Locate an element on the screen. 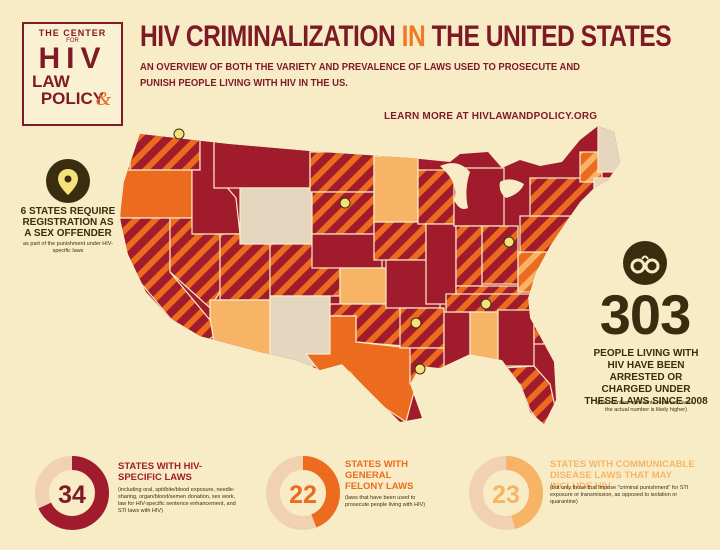 Image resolution: width=720 pixels, height=550 pixels. state-al is located at coordinates (484, 341).